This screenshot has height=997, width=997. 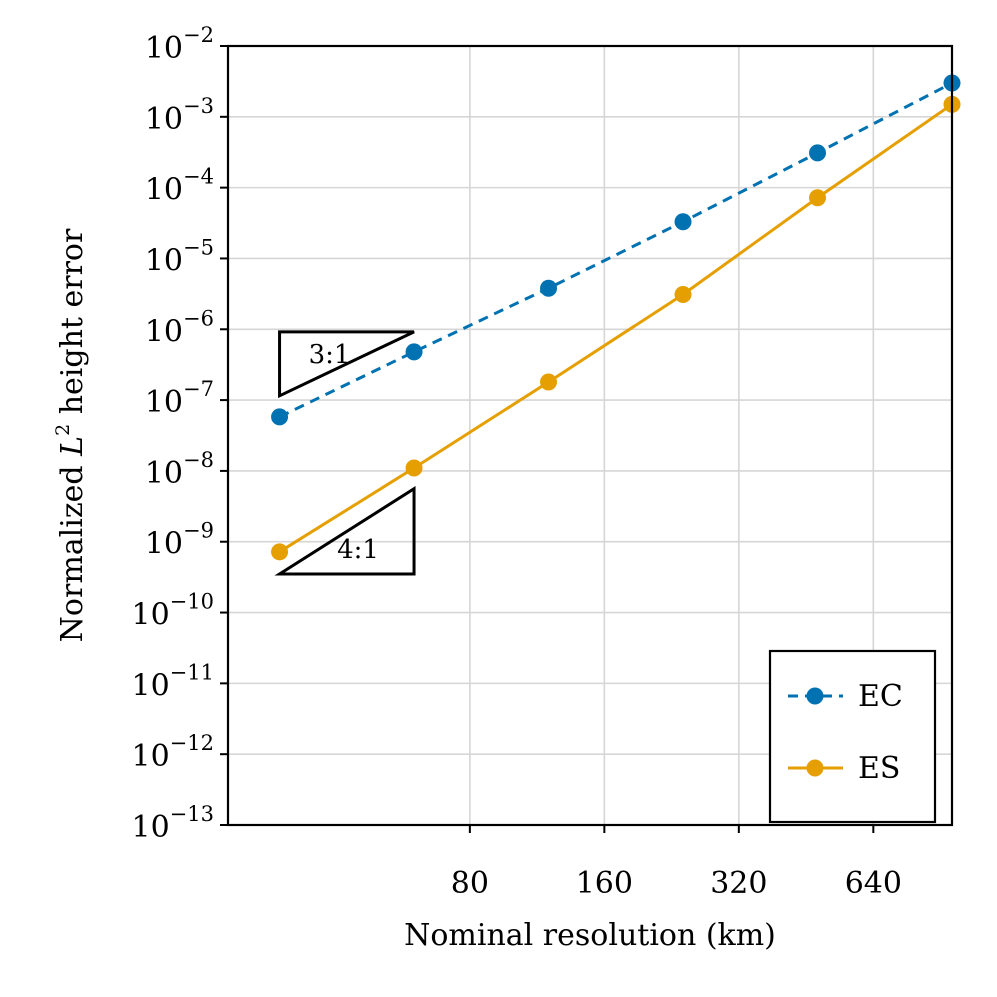 I want to click on legend-marker-ec, so click(x=815, y=696).